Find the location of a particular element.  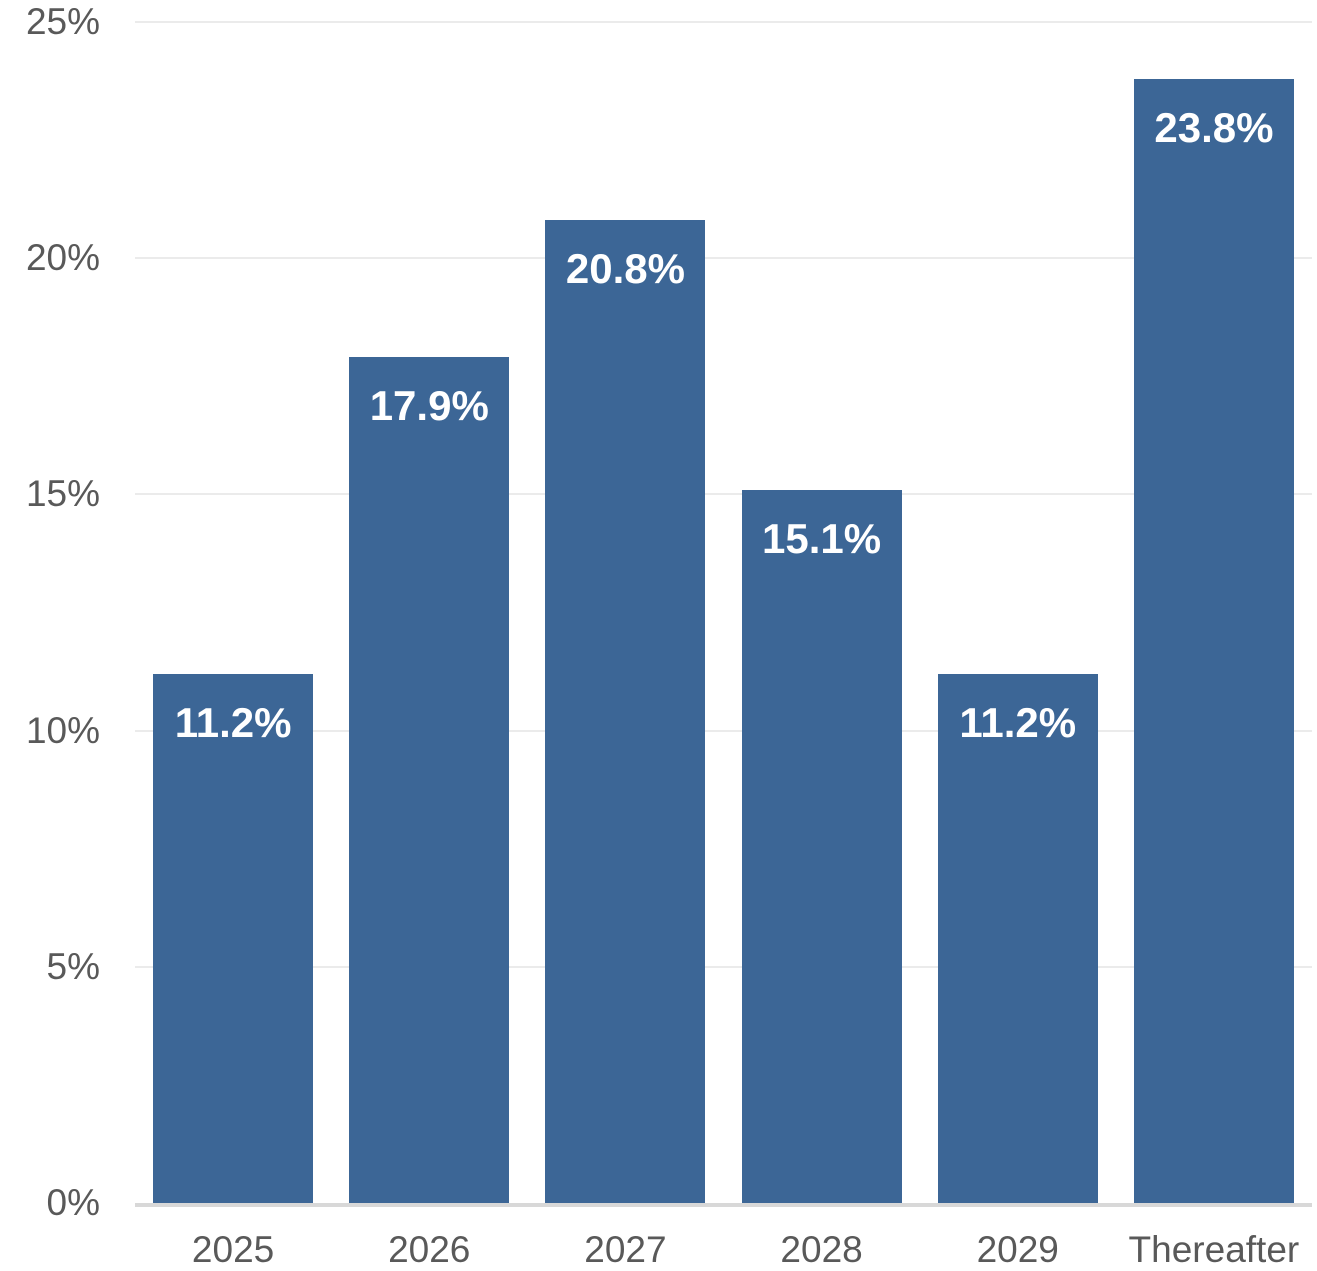

bar-value-label: 15.1% is located at coordinates (822, 538).